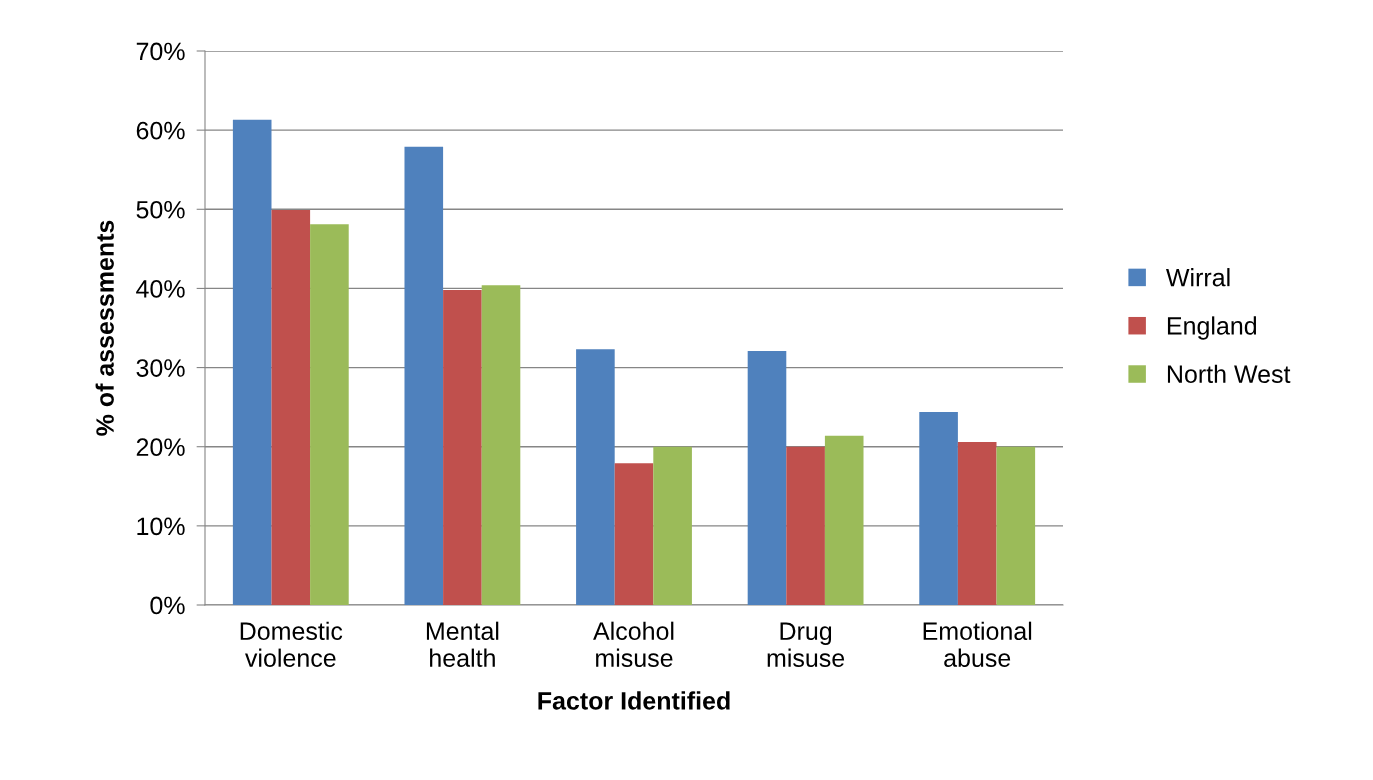  I want to click on y-tick-label: 30%, so click(160, 368).